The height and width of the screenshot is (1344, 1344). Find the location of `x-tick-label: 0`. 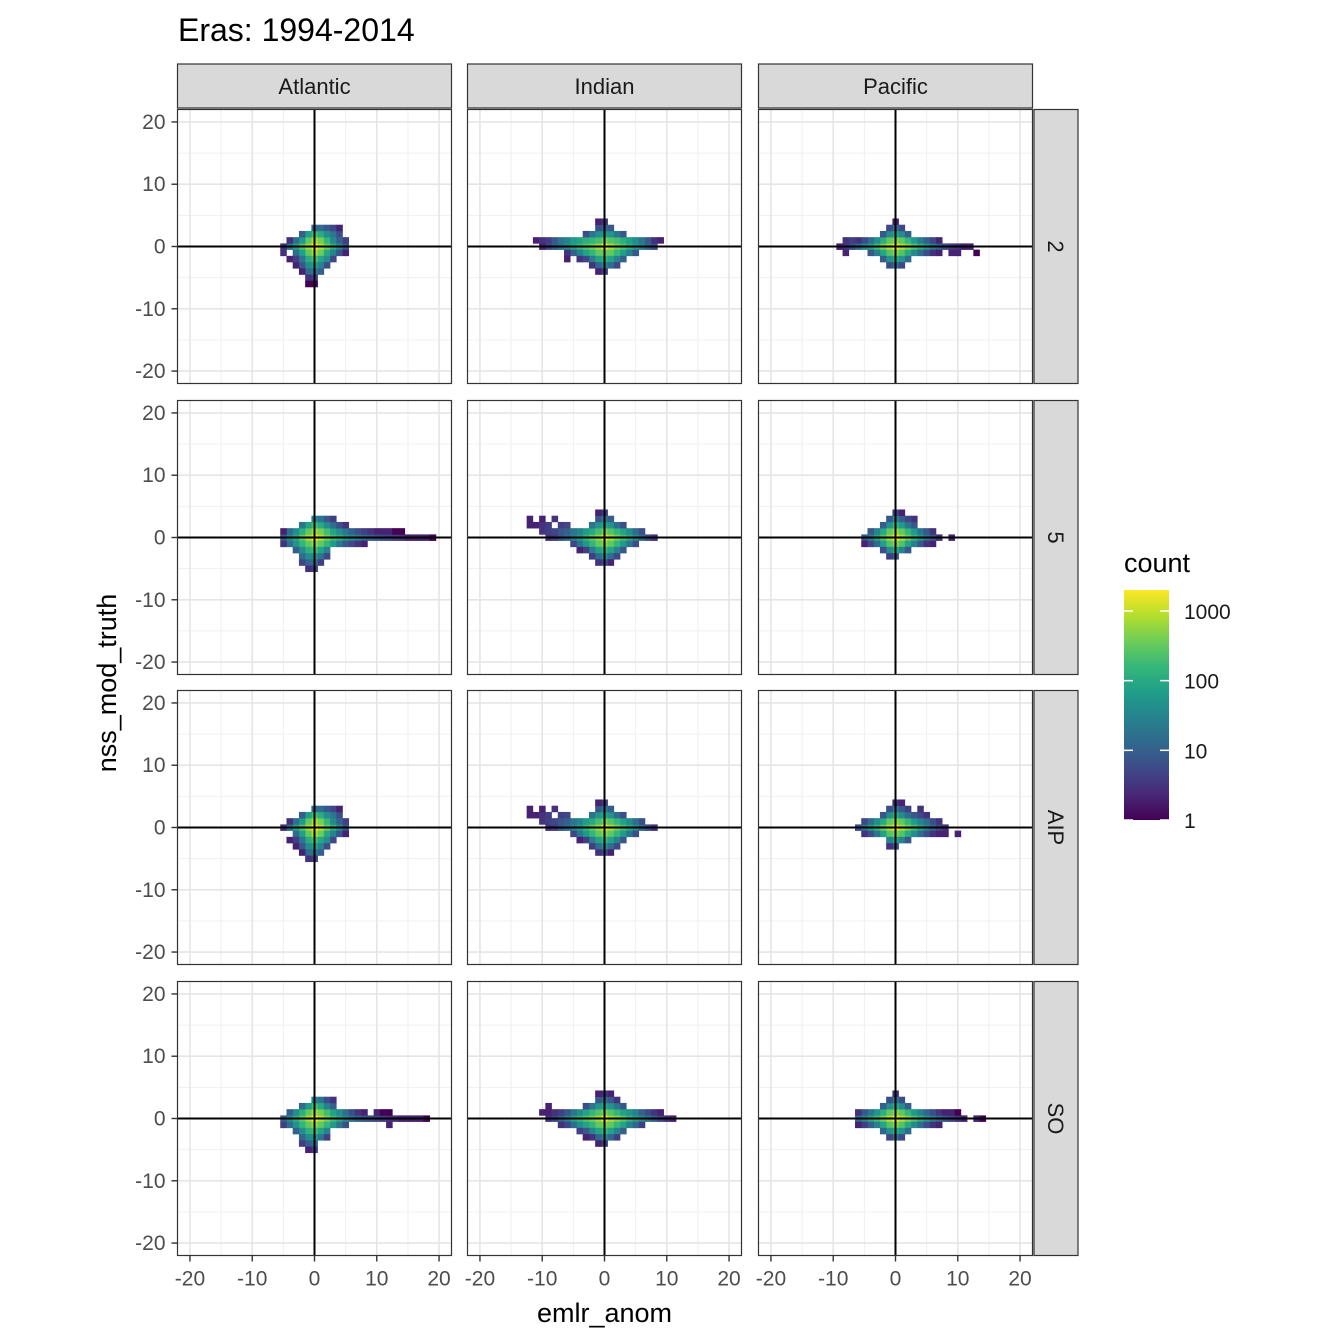

x-tick-label: 0 is located at coordinates (605, 1279).